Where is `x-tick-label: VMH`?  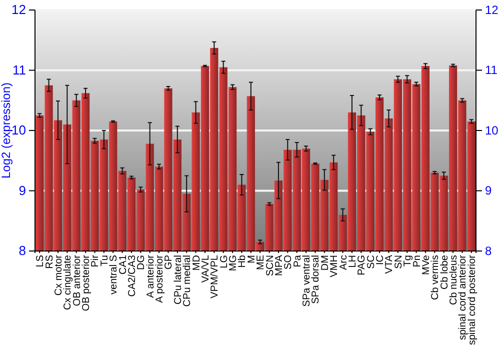 x-tick-label: VMH is located at coordinates (334, 266).